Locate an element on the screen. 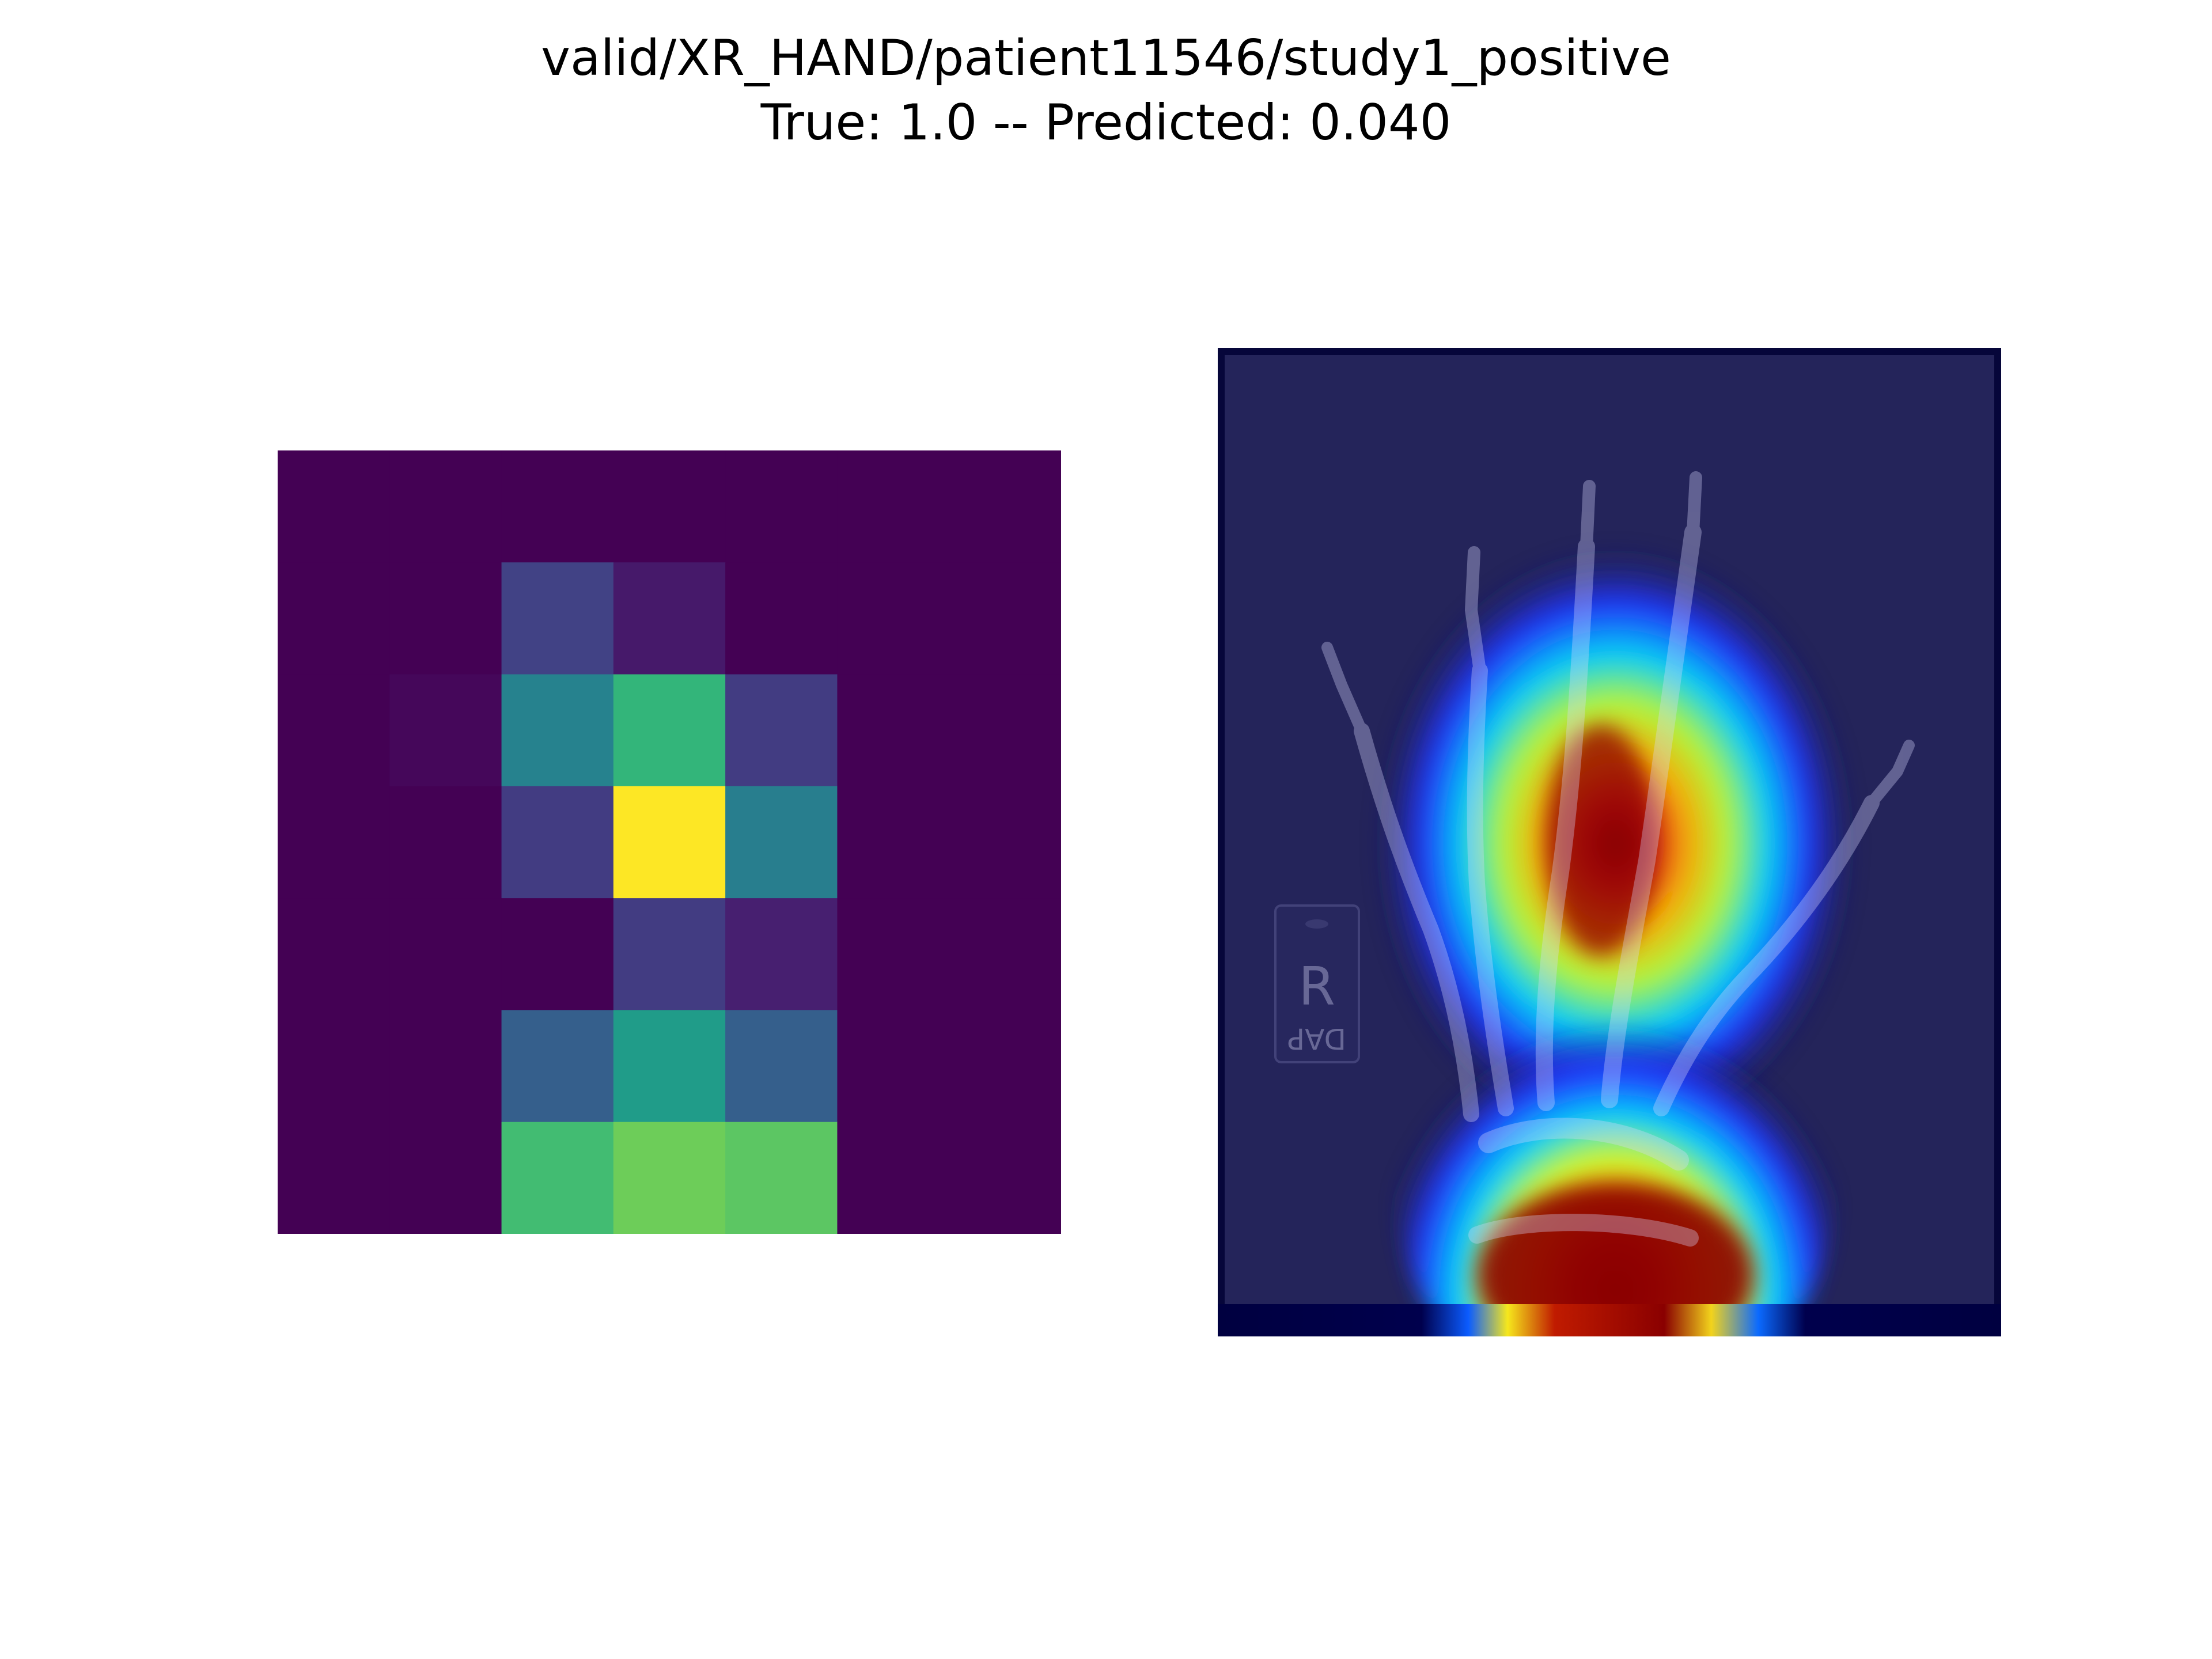 The width and height of the screenshot is (2212, 1659). heatmap-cell-r1-c2 is located at coordinates (557, 618).